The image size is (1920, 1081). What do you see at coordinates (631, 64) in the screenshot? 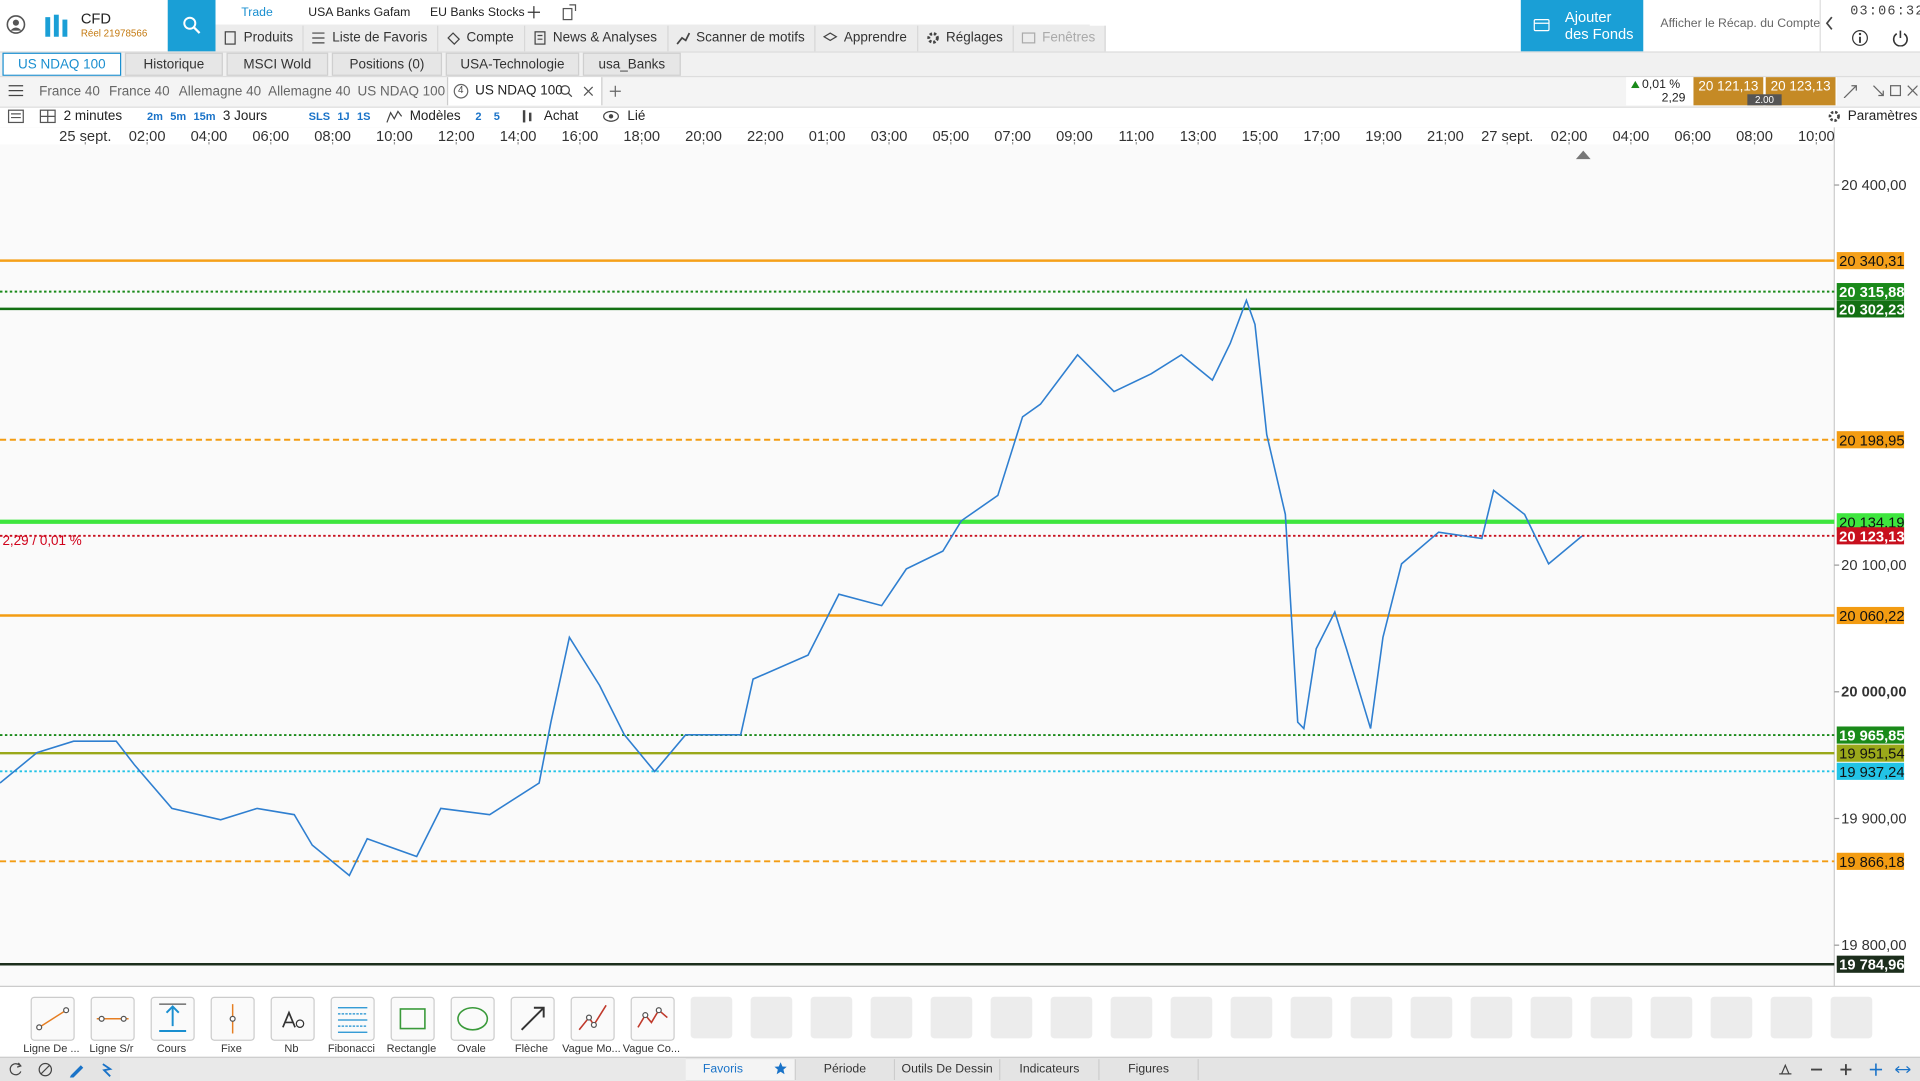
I see `watchlist-tab: usa_Banks` at bounding box center [631, 64].